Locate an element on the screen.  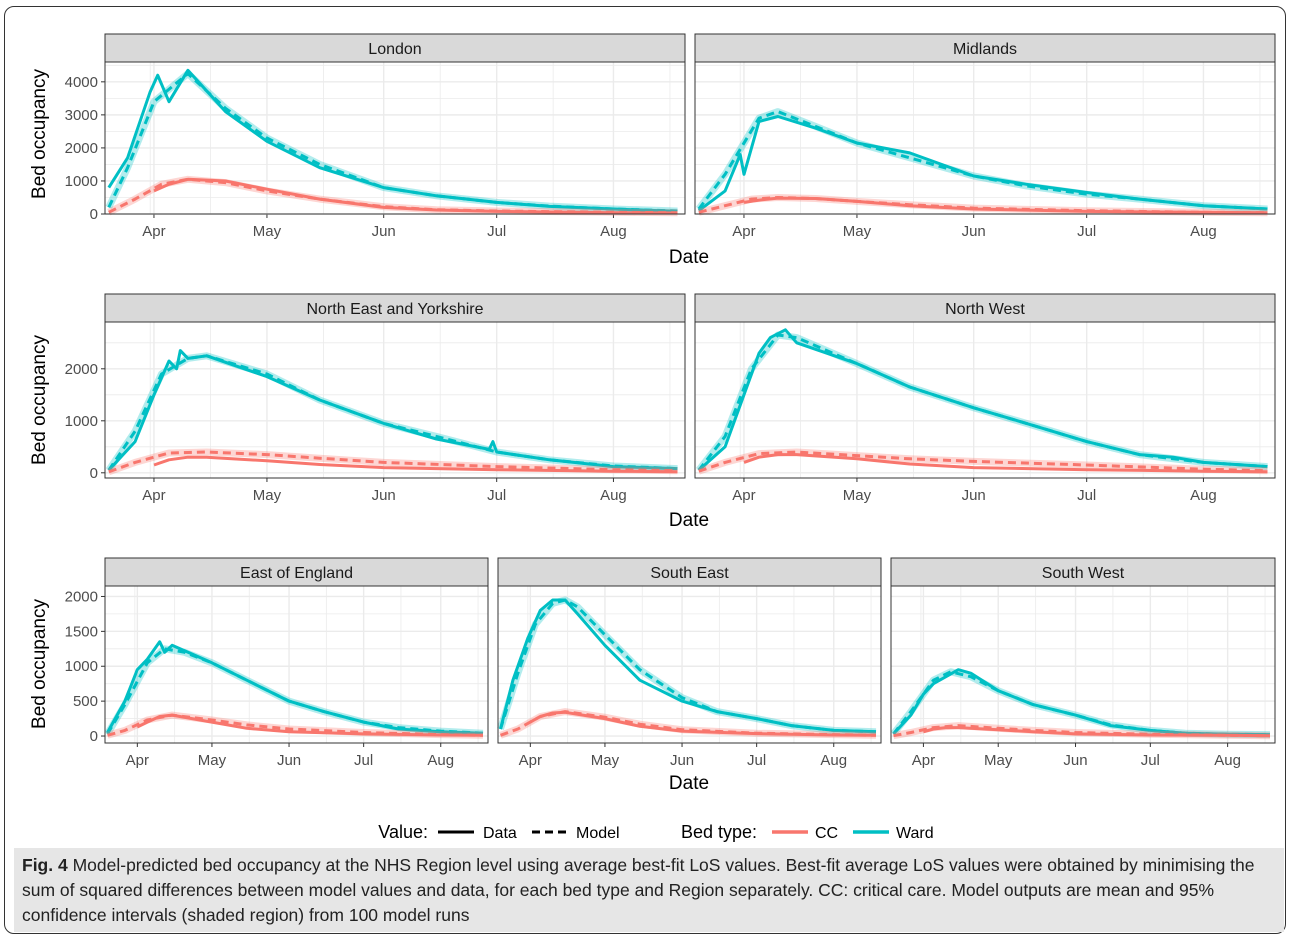
panel-midlands: Midlands Apr May Jun Jul Aug is located at coordinates (985, 136).